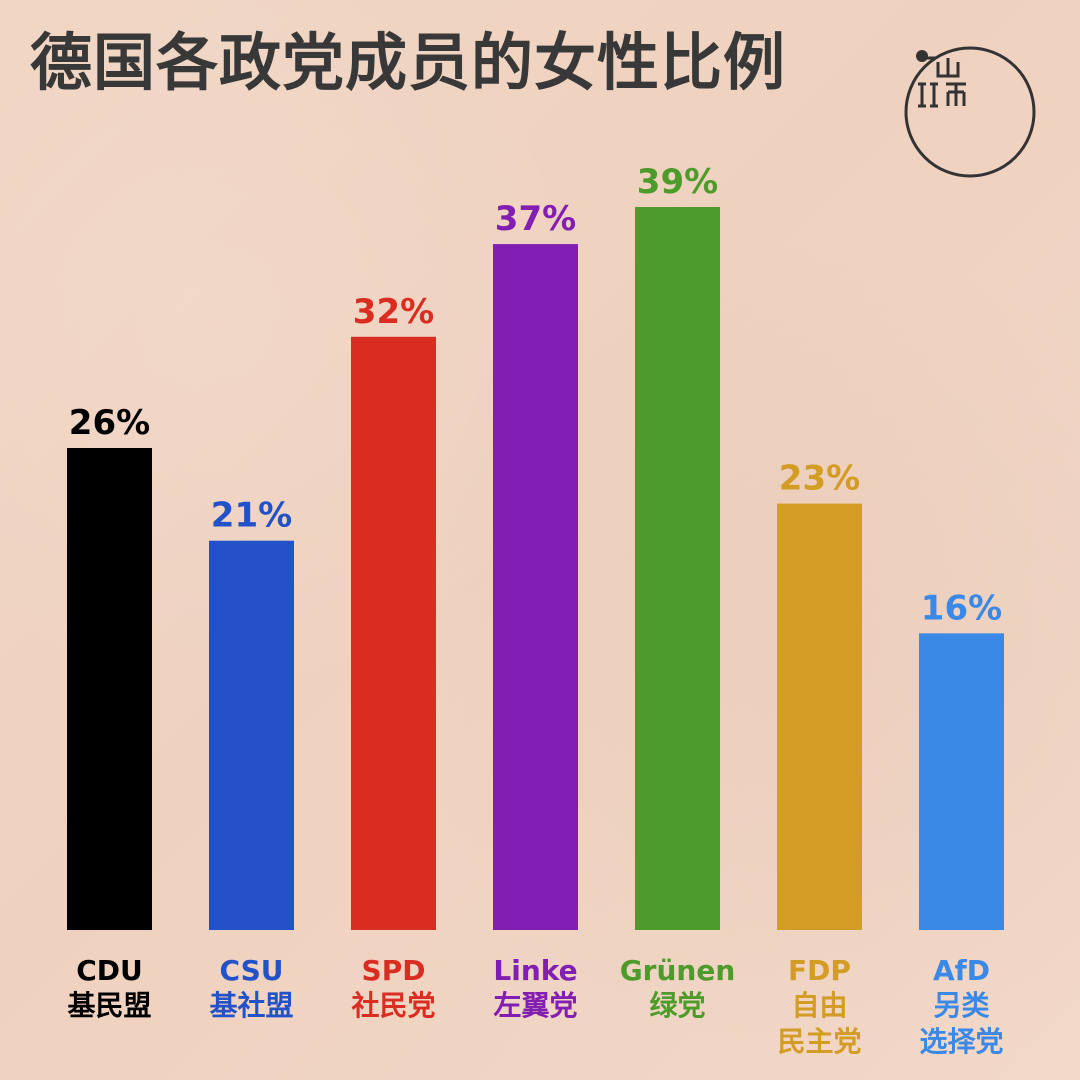  I want to click on value-label-afd: 16%, so click(961, 608).